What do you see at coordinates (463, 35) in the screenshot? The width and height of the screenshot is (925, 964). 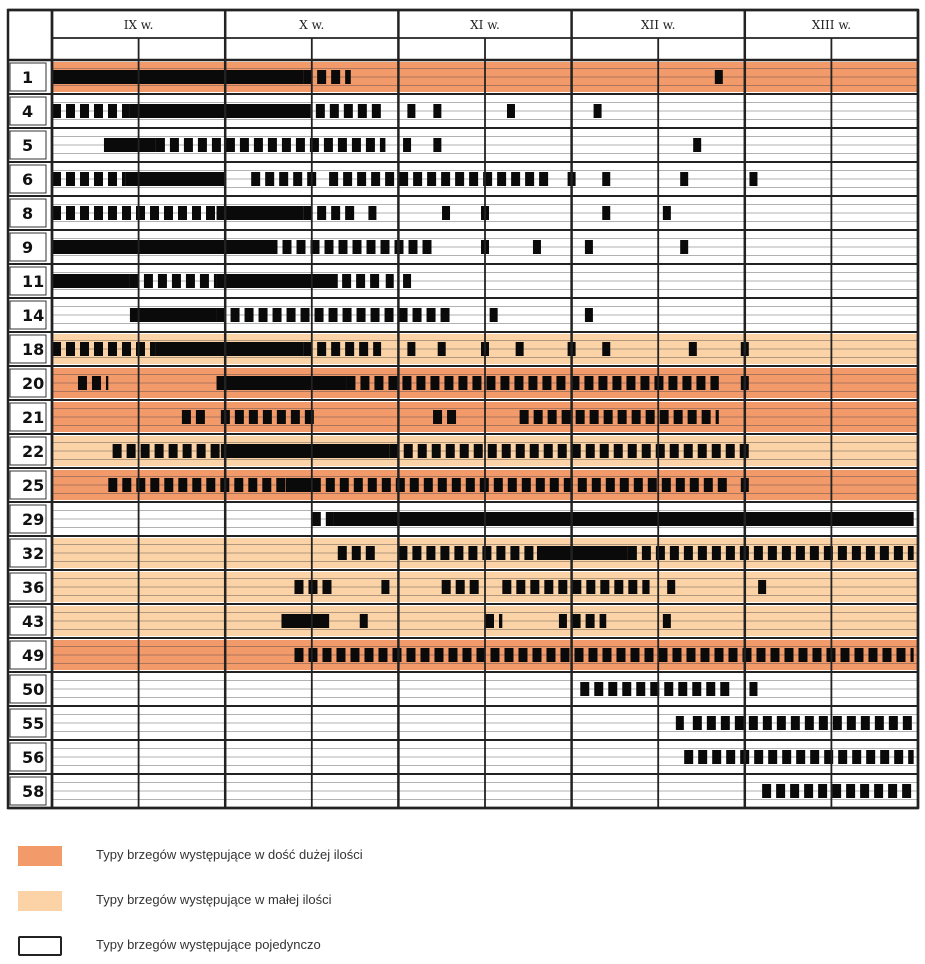 I see `header-bg` at bounding box center [463, 35].